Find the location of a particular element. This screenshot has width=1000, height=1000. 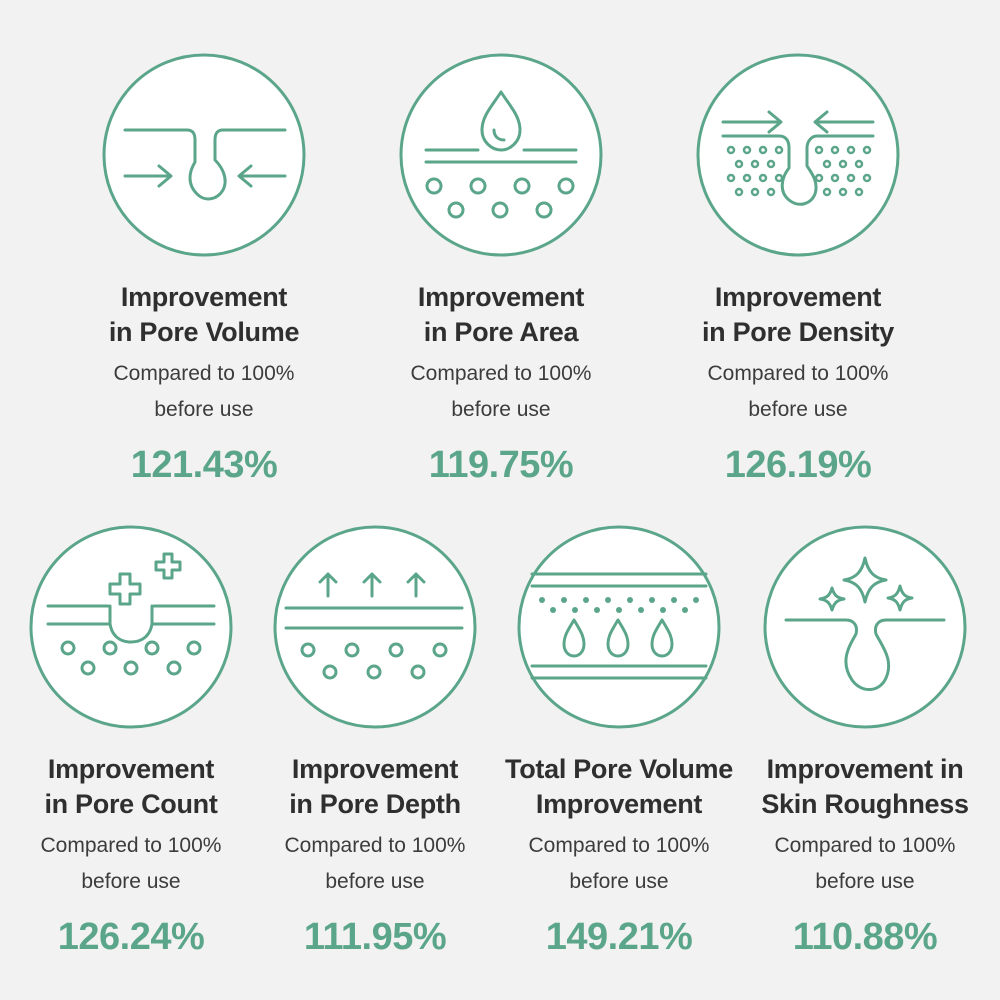

metric-value: 119.75% is located at coordinates (501, 465).